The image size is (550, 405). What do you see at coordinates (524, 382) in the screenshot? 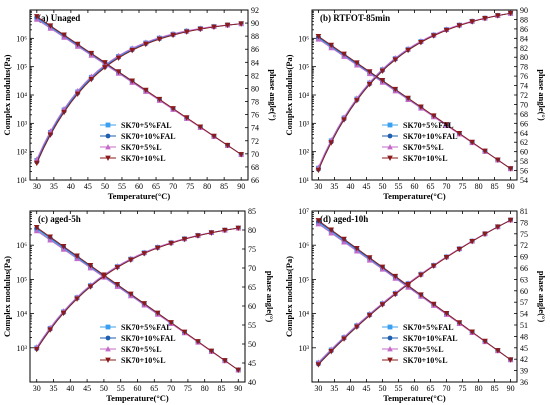
I see `y-right-tick-label: 36` at bounding box center [524, 382].